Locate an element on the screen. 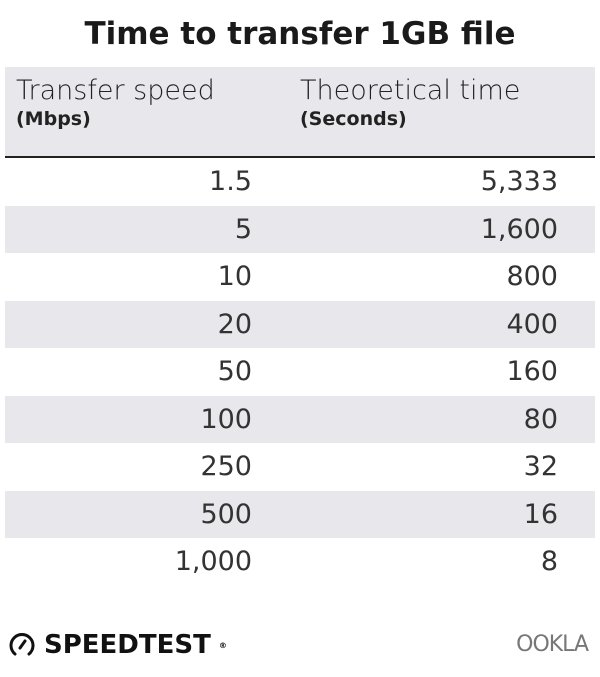 The width and height of the screenshot is (600, 677). cell-speed: 1.5 is located at coordinates (230, 181).